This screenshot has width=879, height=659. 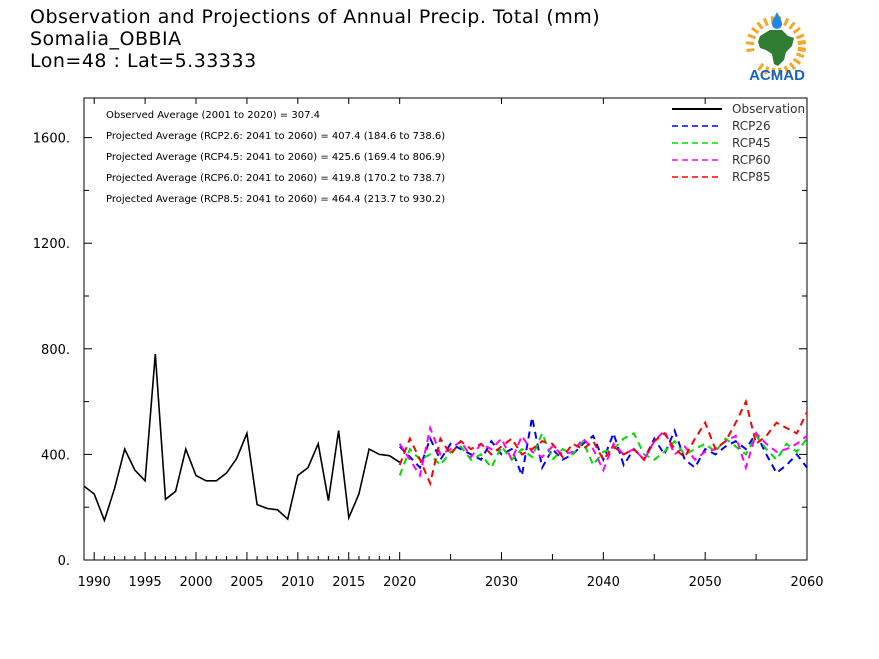 What do you see at coordinates (143, 61) in the screenshot?
I see `station-coordinates: Lon=48 : Lat=5.33333` at bounding box center [143, 61].